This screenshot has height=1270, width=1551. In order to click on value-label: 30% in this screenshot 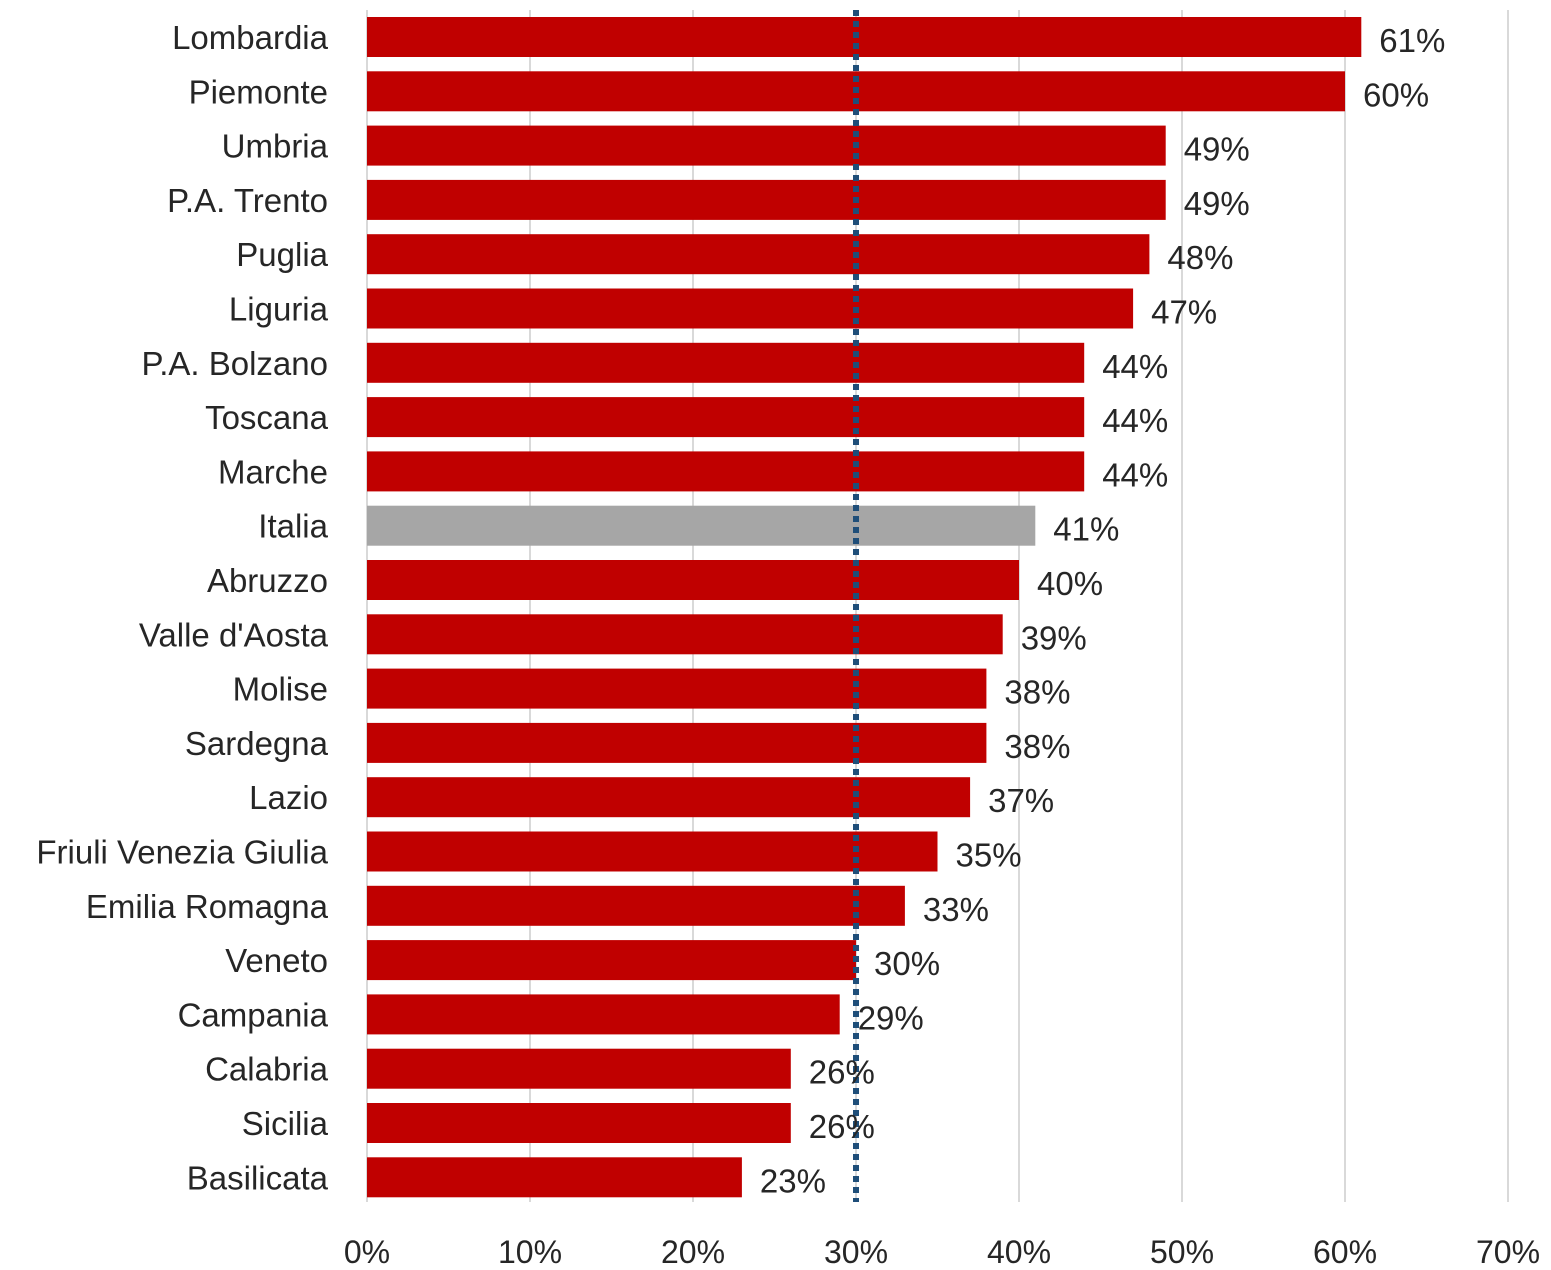, I will do `click(907, 963)`.